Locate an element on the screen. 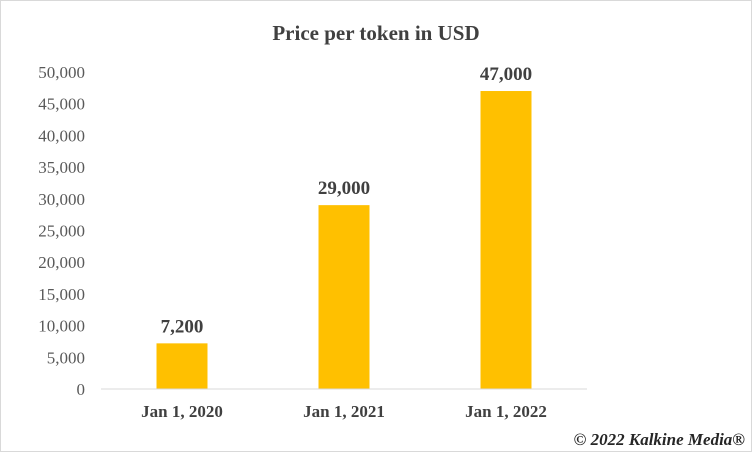 Image resolution: width=752 pixels, height=452 pixels. y-tick-label: 45,000 is located at coordinates (61, 104).